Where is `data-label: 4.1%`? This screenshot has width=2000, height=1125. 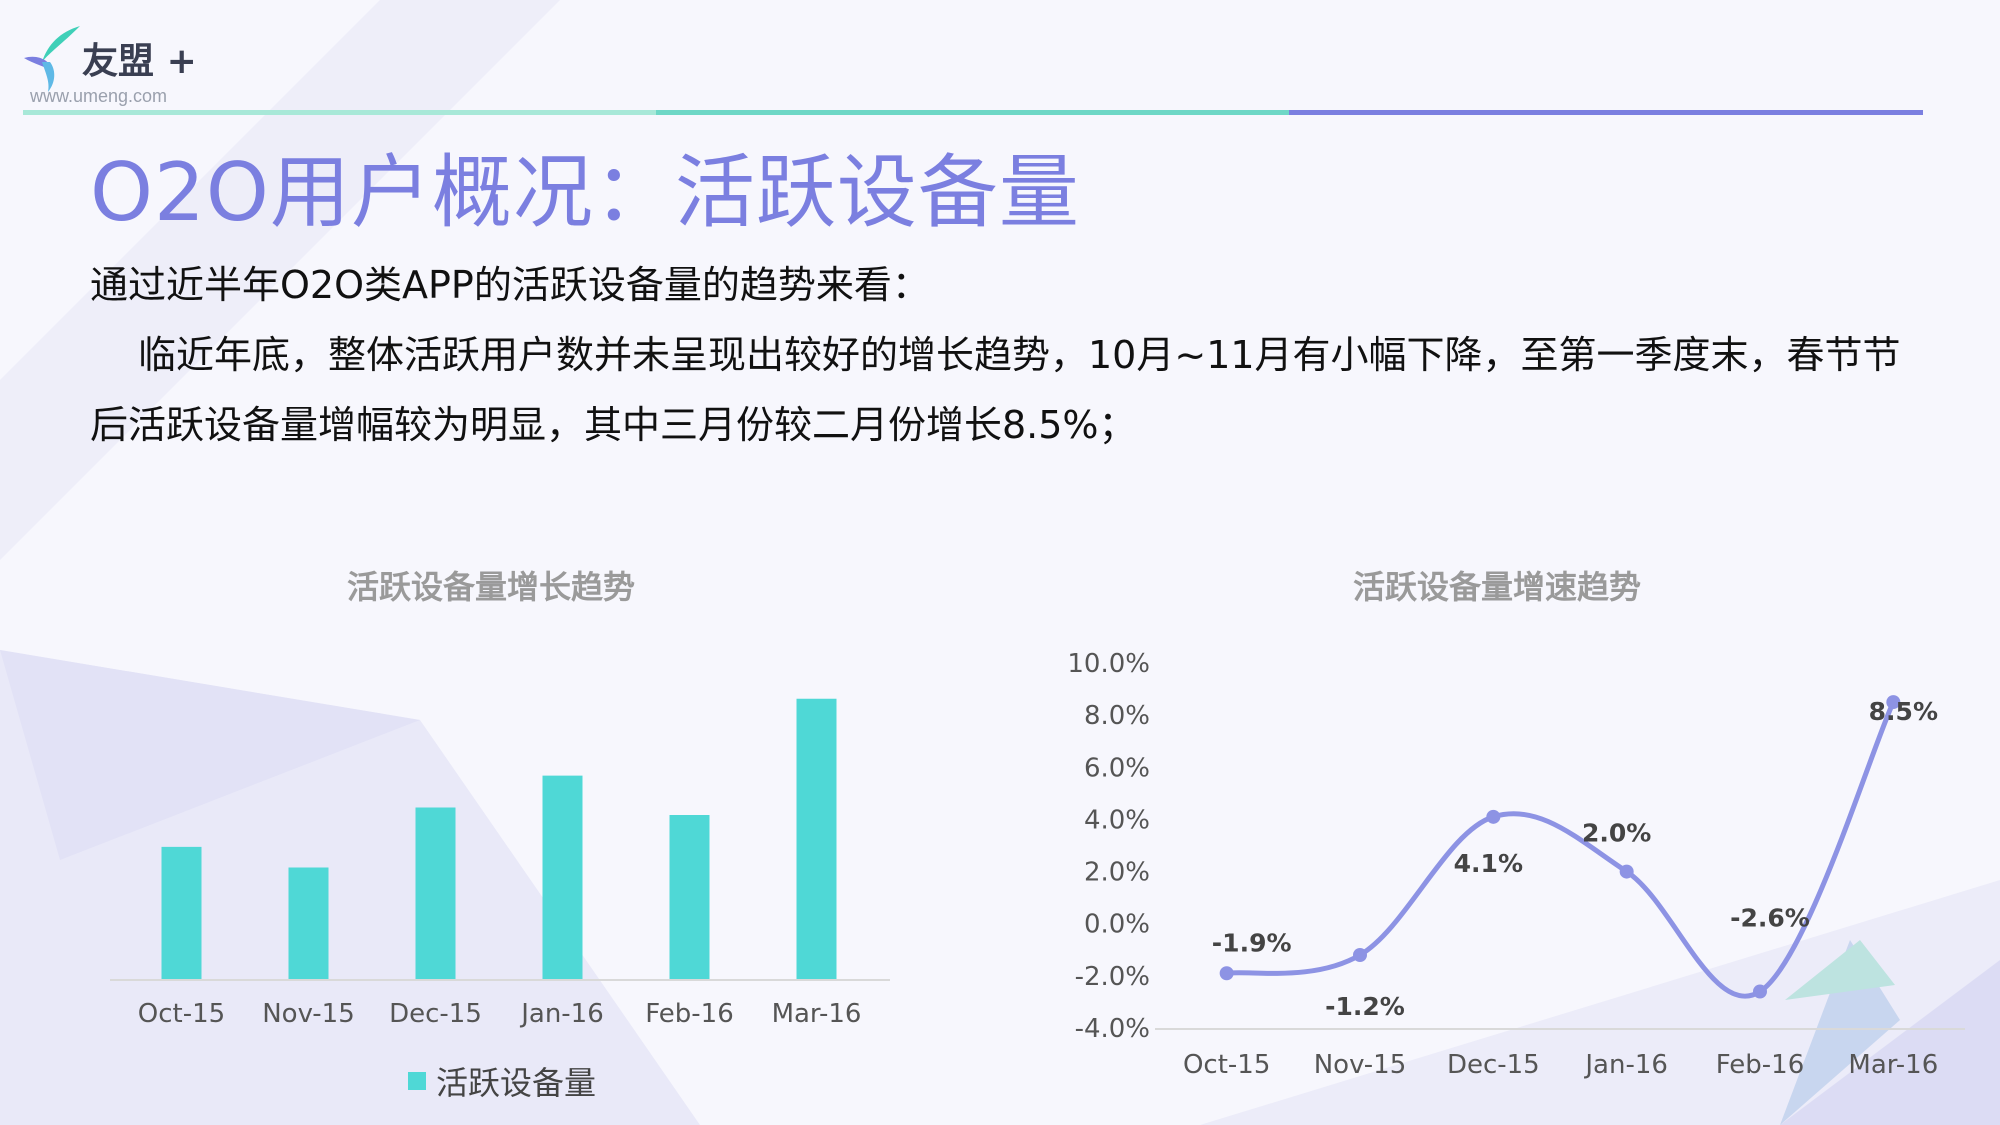
data-label: 4.1% is located at coordinates (1488, 863).